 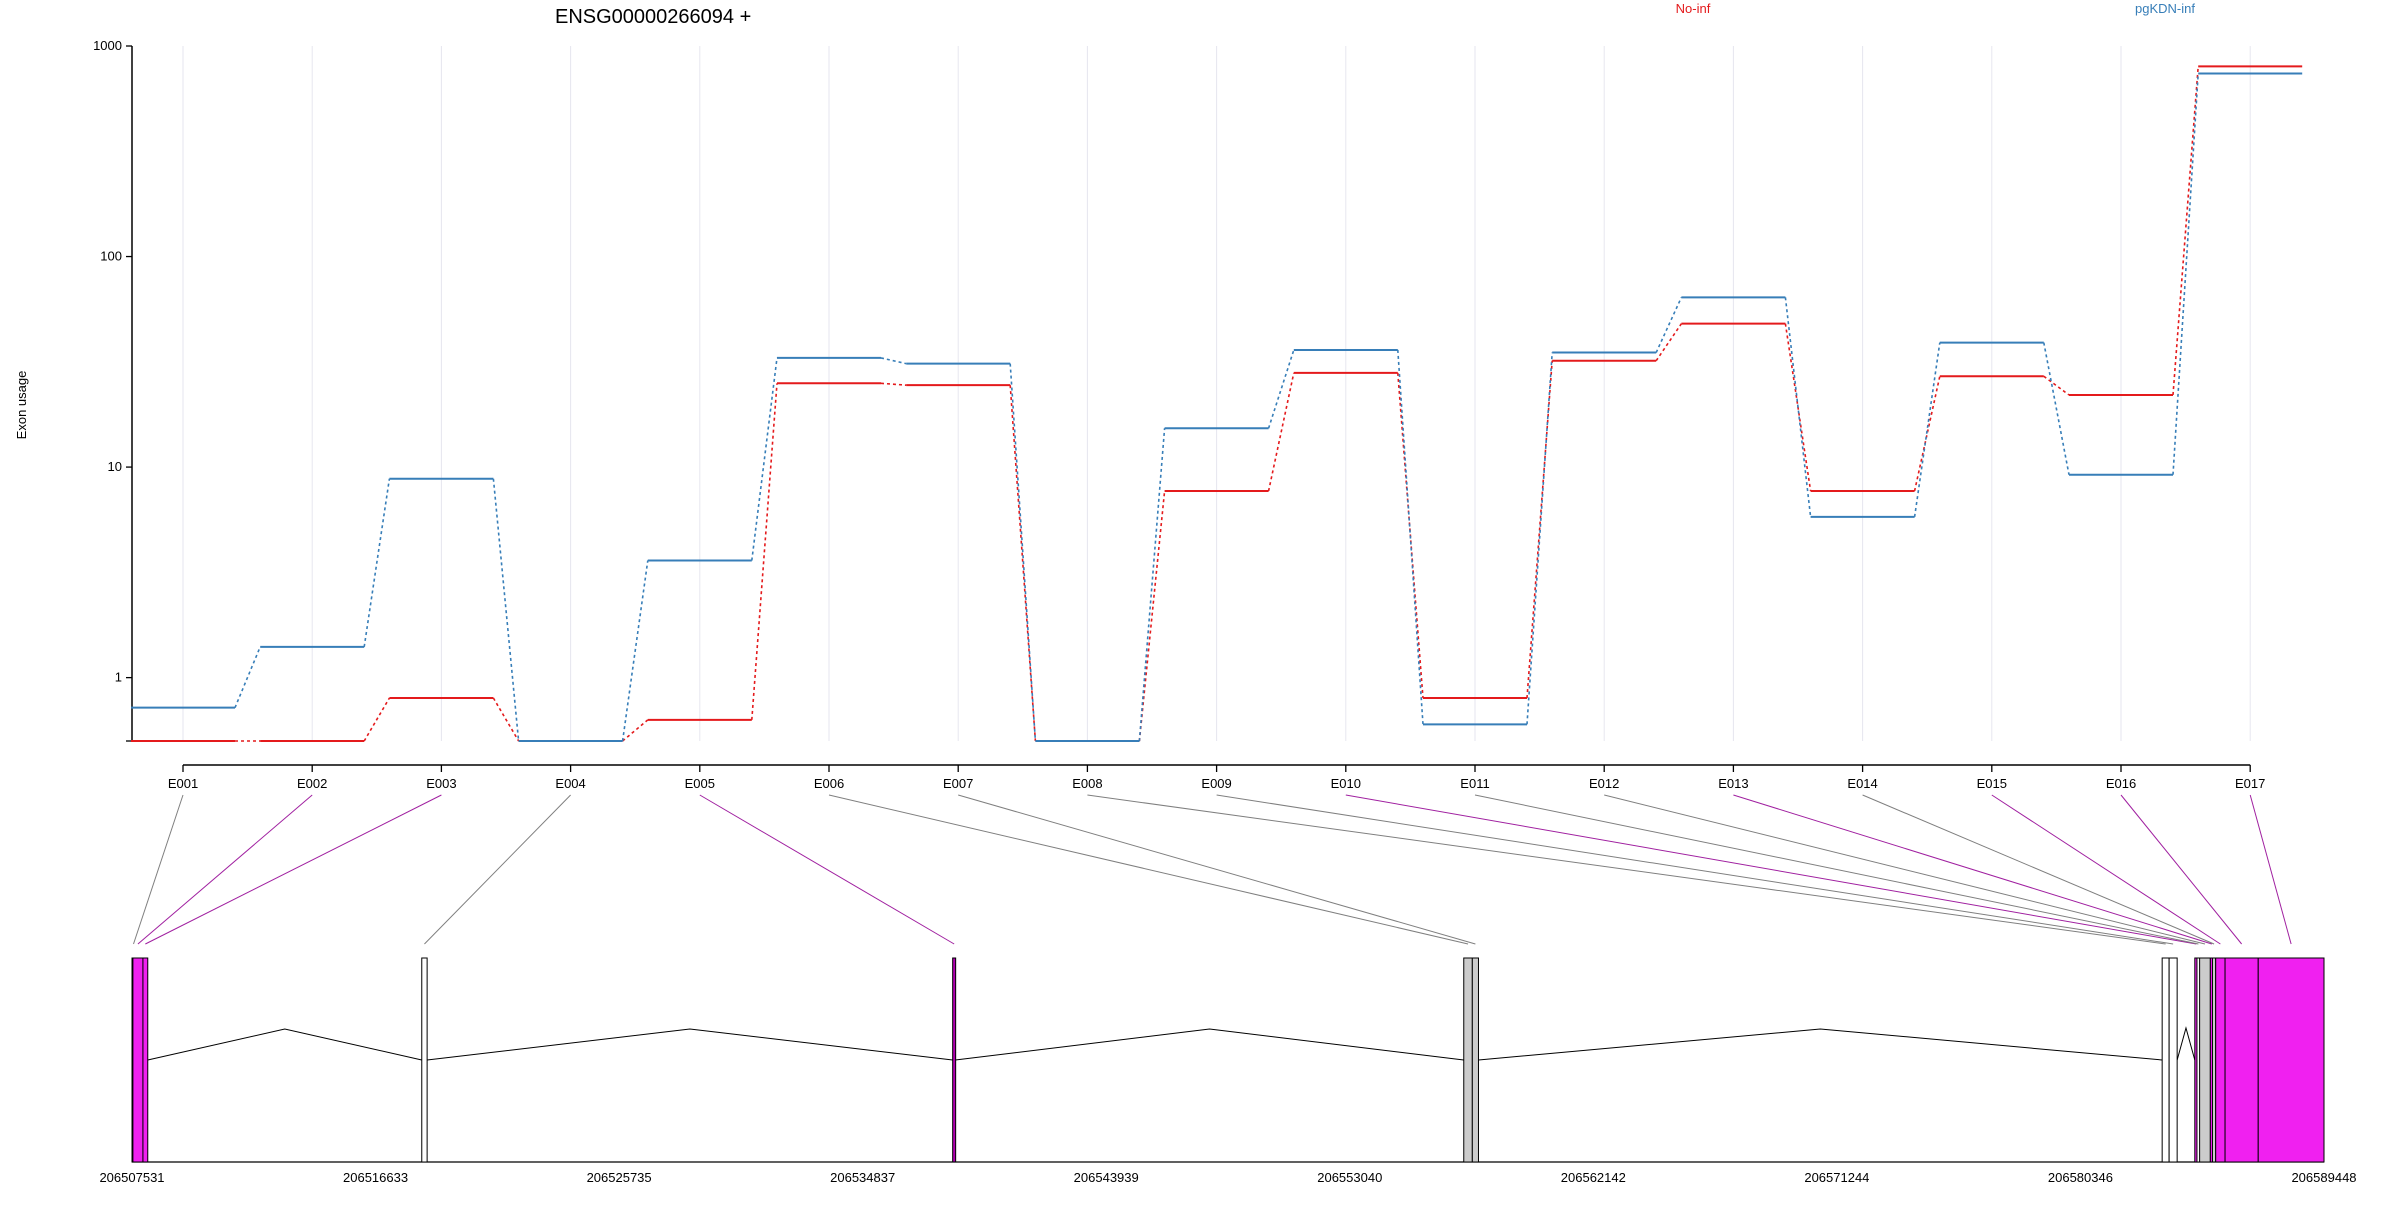 What do you see at coordinates (619, 1177) in the screenshot?
I see `coordinate-label: 206525735` at bounding box center [619, 1177].